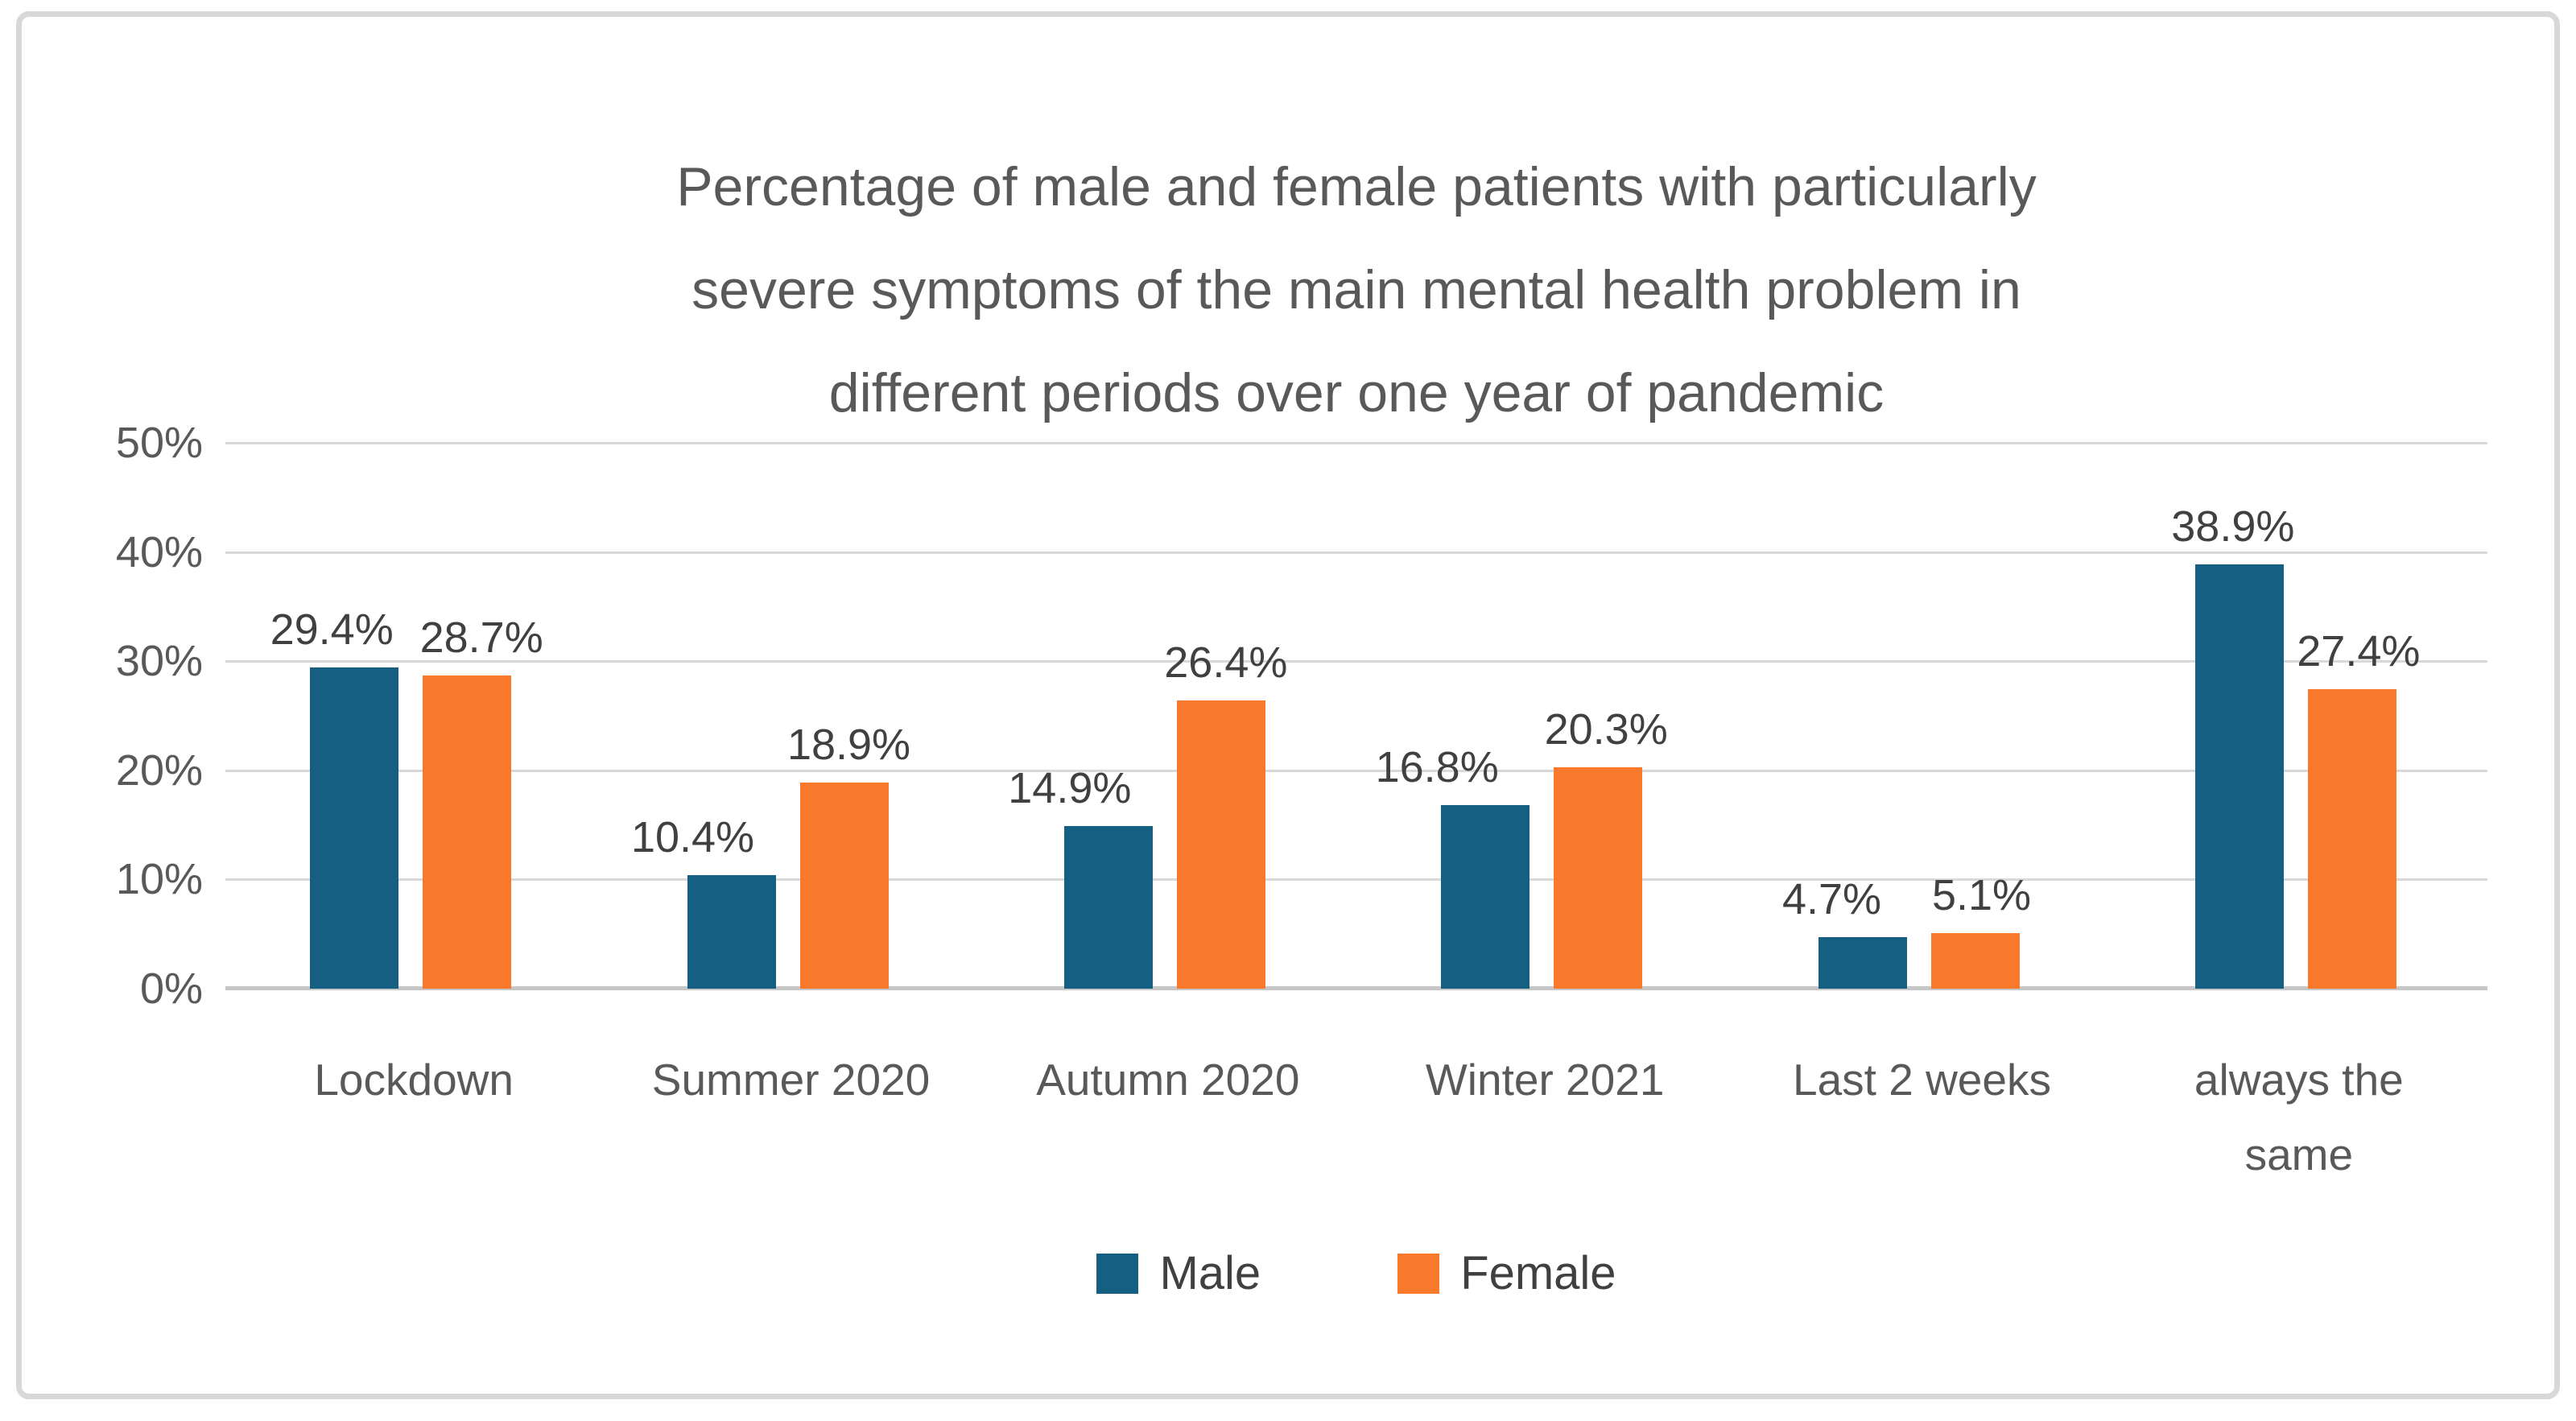 Image resolution: width=2576 pixels, height=1421 pixels. Describe the element at coordinates (2299, 1117) in the screenshot. I see `x-category-label-5: always the same` at that location.